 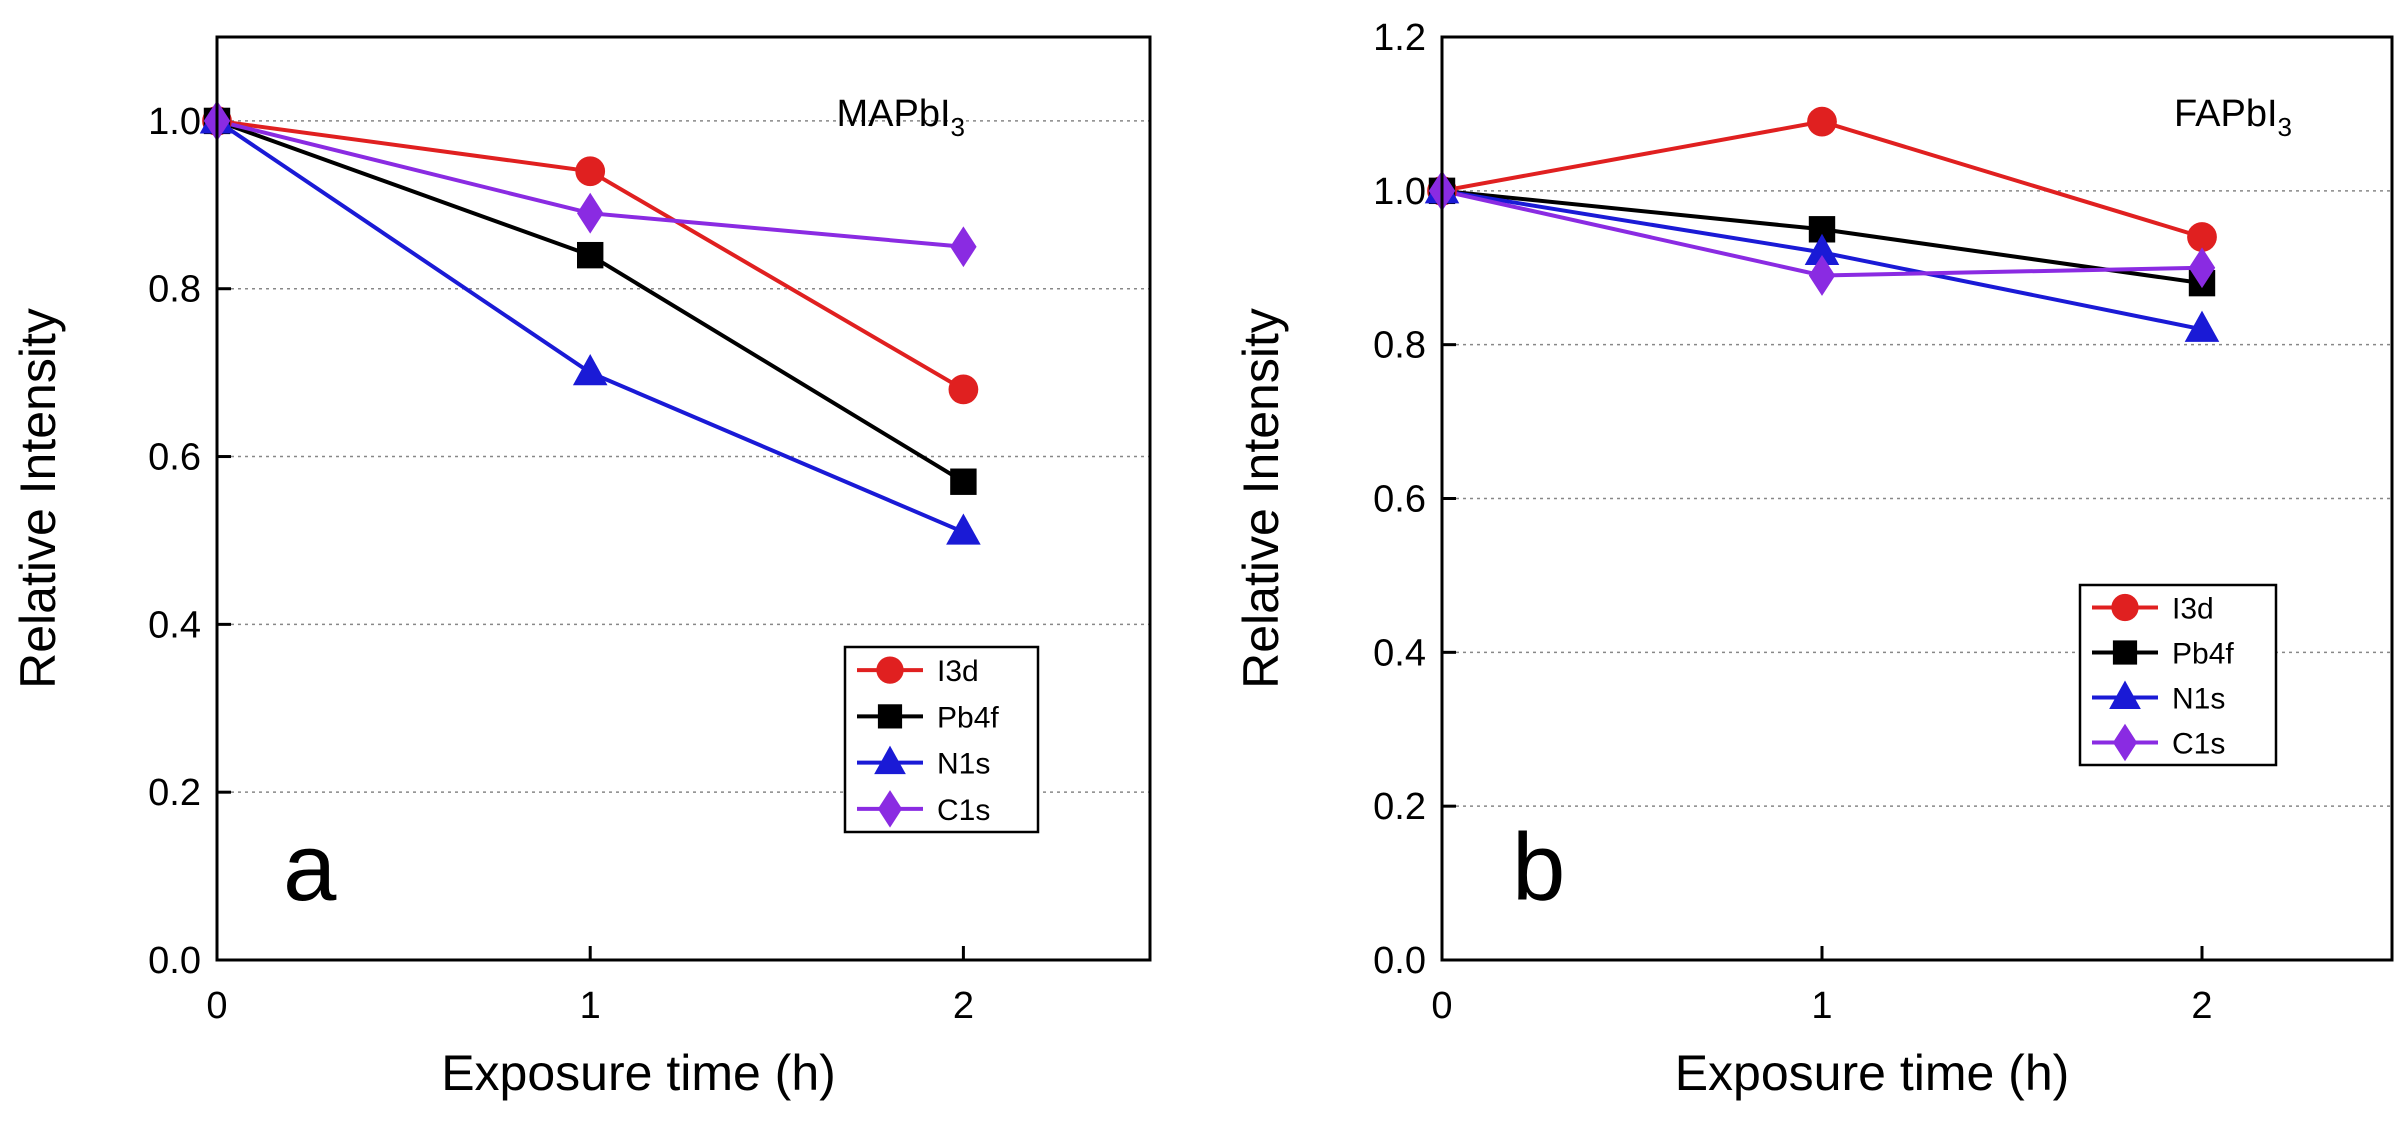 I want to click on y-tick-label: 1.2, so click(x=1399, y=38).